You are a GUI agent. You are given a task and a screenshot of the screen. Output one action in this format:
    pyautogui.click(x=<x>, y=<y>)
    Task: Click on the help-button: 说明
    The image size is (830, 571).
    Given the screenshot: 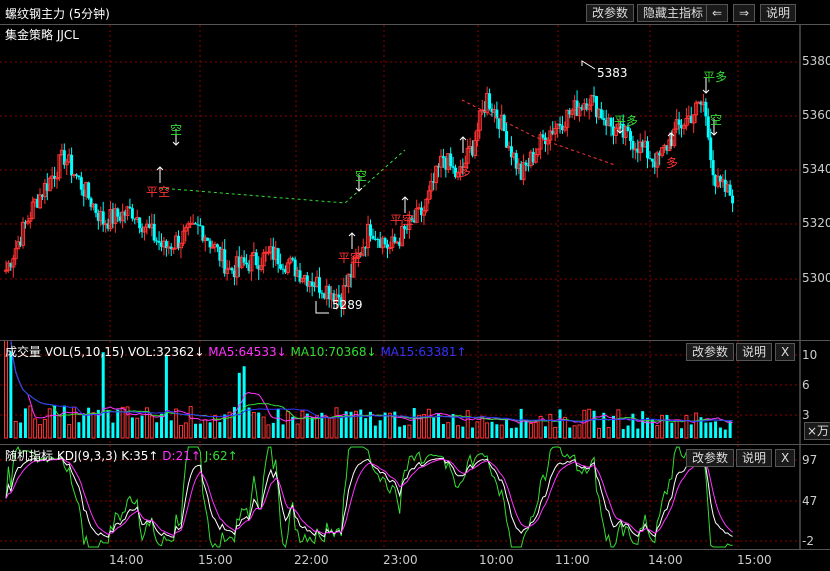 What is the action you would take?
    pyautogui.click(x=778, y=13)
    